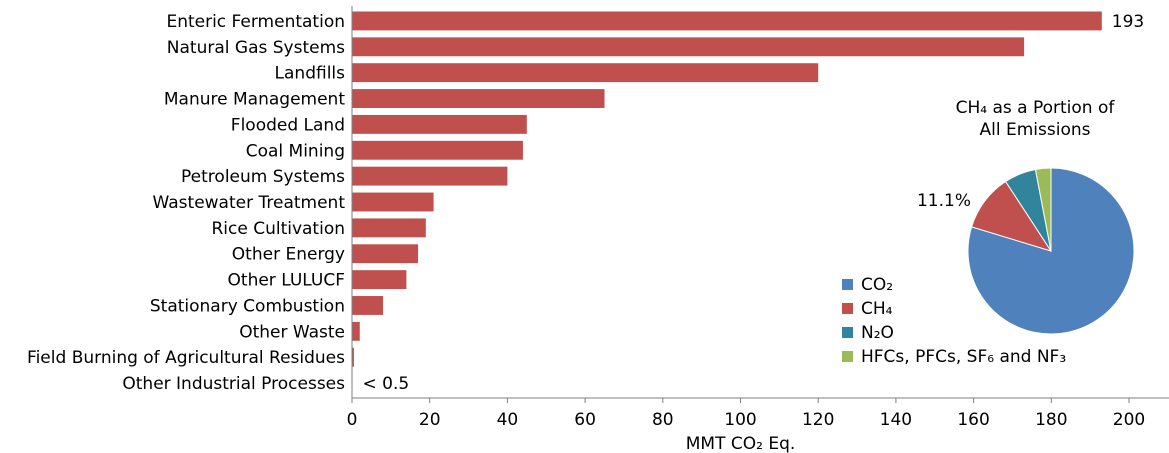  I want to click on category-label: Enteric Fermentation, so click(255, 22).